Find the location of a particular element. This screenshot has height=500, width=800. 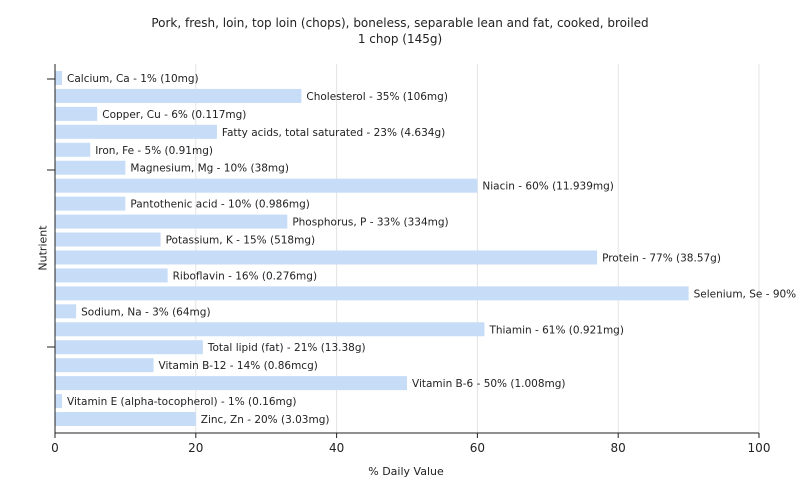

bar-label: Iron, Fe - 5% (0.91mg) is located at coordinates (154, 151).